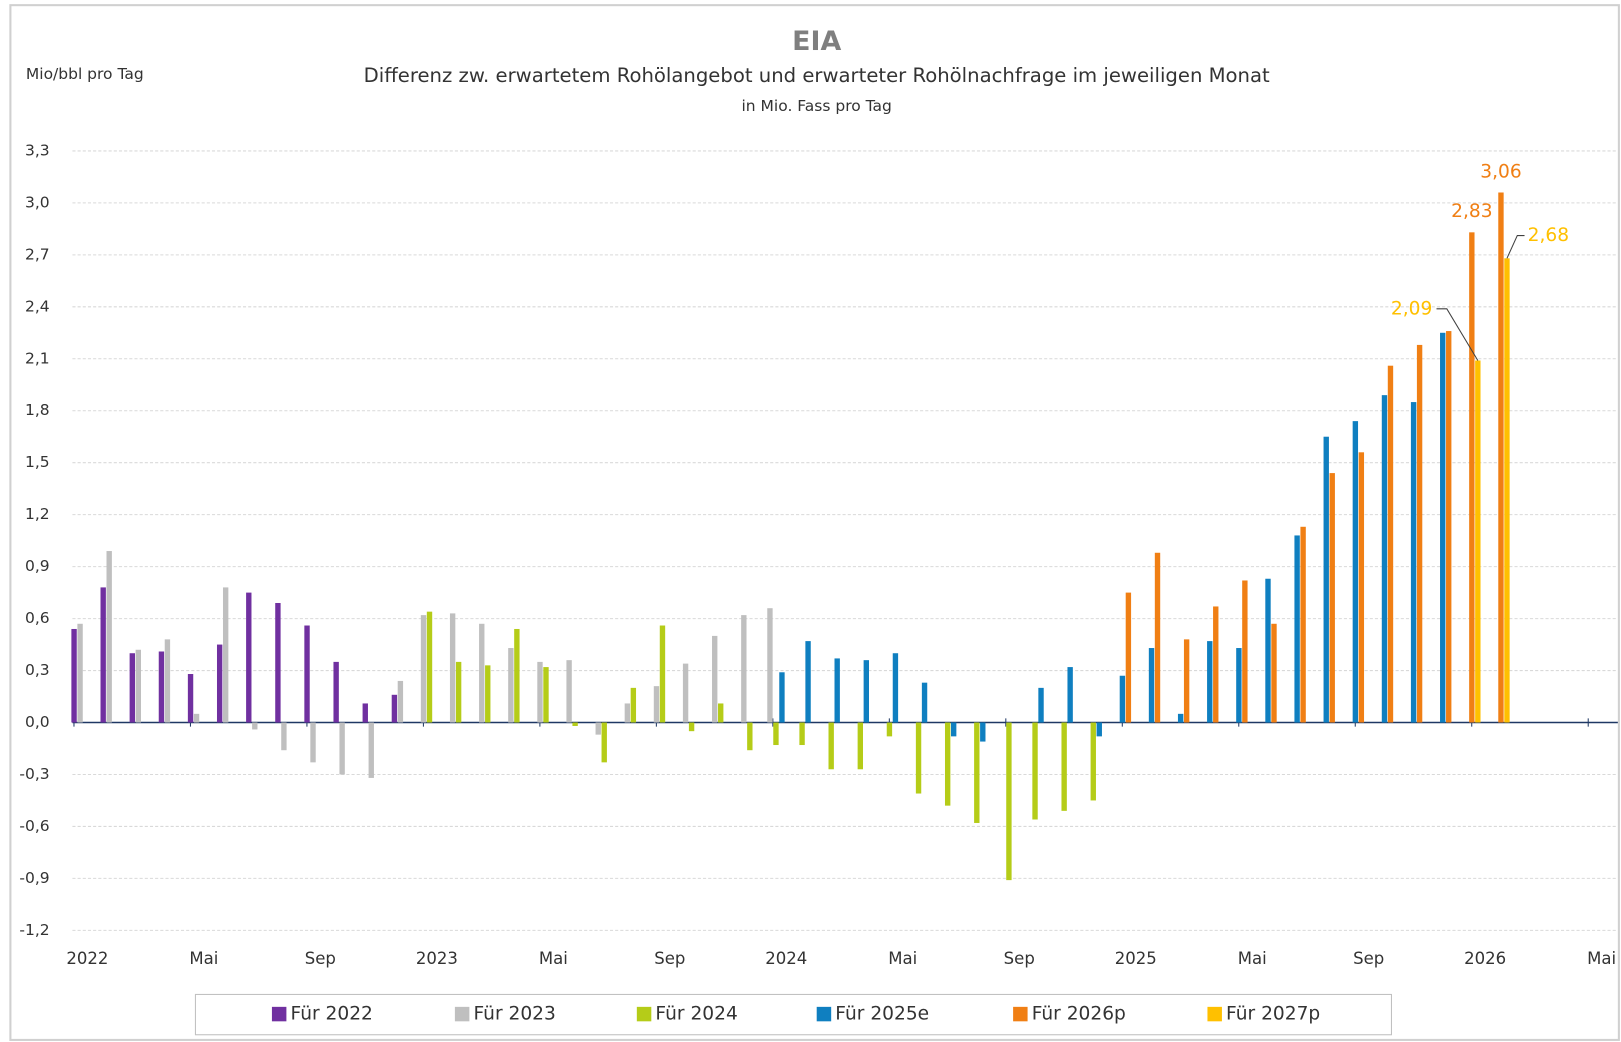 The height and width of the screenshot is (1042, 1621). What do you see at coordinates (1500, 171) in the screenshot?
I see `data-label: 3,06` at bounding box center [1500, 171].